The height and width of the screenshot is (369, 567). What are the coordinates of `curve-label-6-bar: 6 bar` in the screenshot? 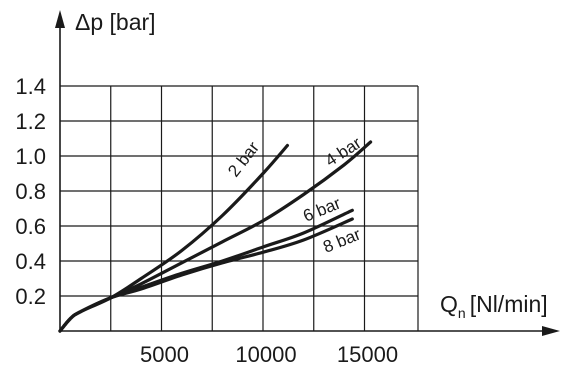 It's located at (321, 209).